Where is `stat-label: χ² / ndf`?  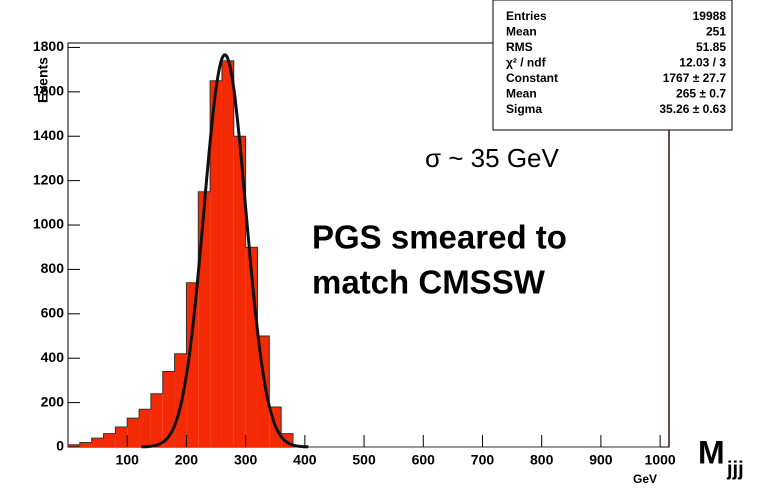
stat-label: χ² / ndf is located at coordinates (526, 63).